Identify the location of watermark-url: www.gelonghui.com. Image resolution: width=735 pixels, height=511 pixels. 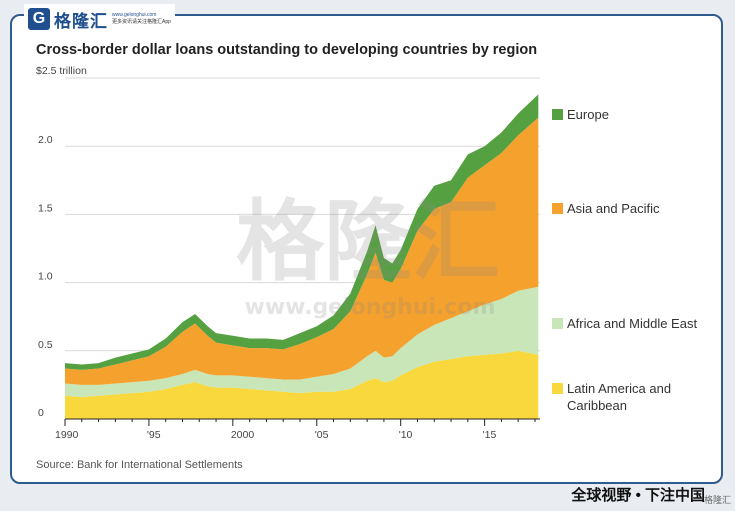
(370, 307).